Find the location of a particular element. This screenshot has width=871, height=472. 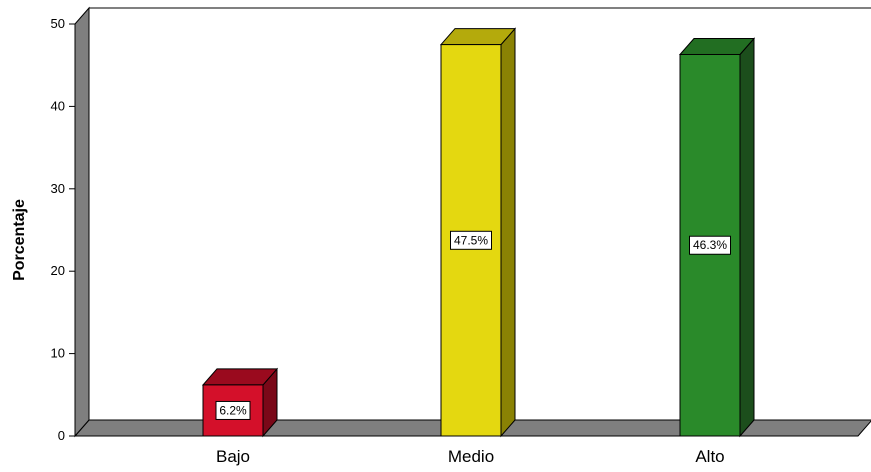

data-label: 6.2% is located at coordinates (233, 410).